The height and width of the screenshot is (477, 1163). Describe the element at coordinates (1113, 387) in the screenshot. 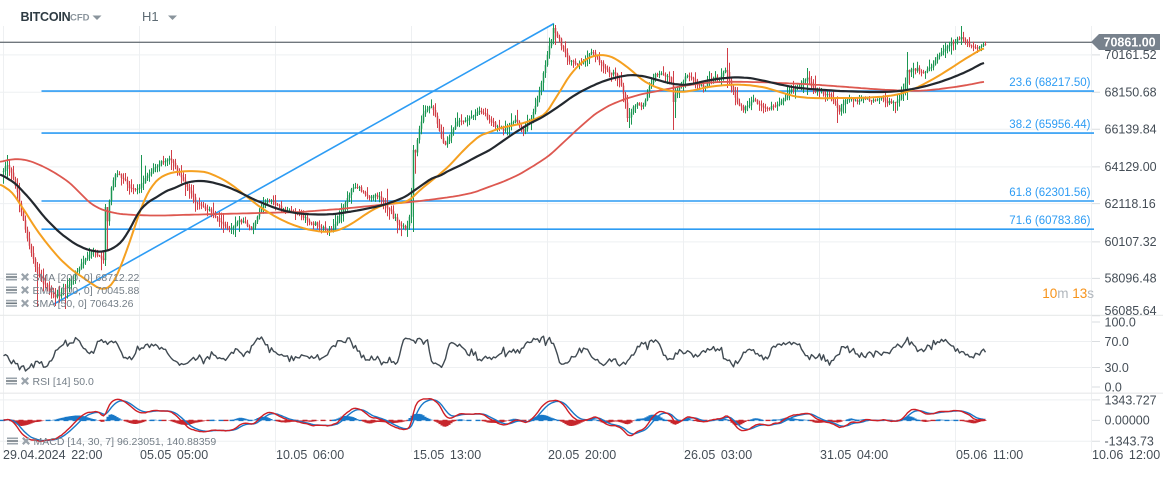

I see `svg-text: 0.0` at that location.